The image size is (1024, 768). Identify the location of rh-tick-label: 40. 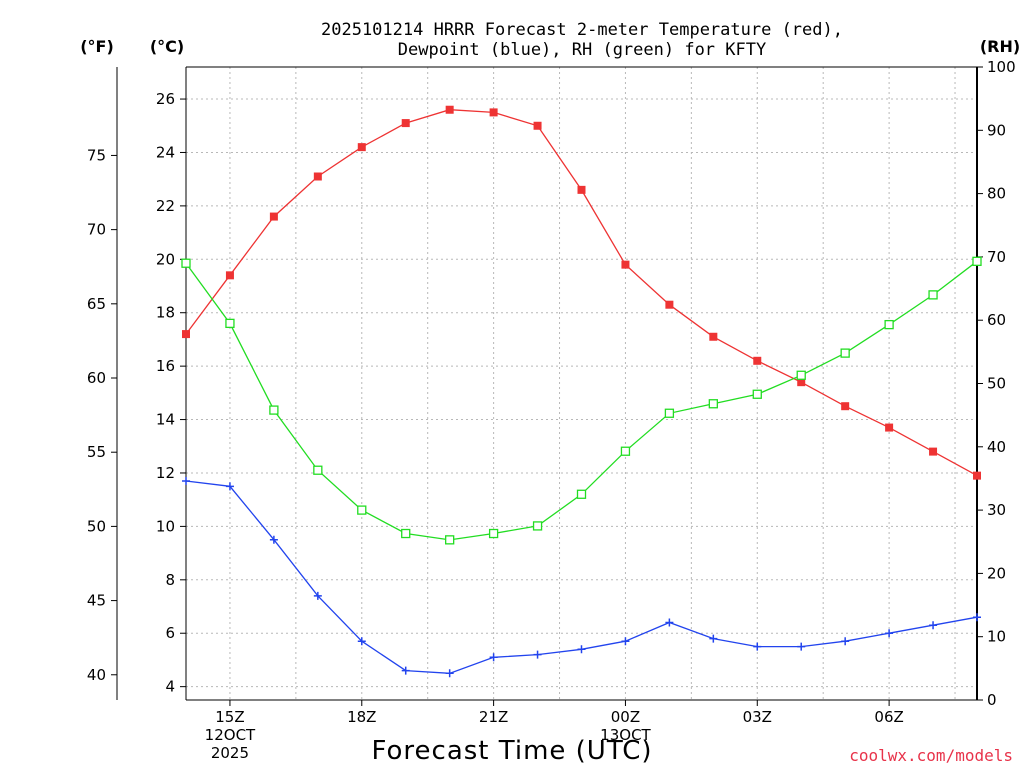
(996, 447).